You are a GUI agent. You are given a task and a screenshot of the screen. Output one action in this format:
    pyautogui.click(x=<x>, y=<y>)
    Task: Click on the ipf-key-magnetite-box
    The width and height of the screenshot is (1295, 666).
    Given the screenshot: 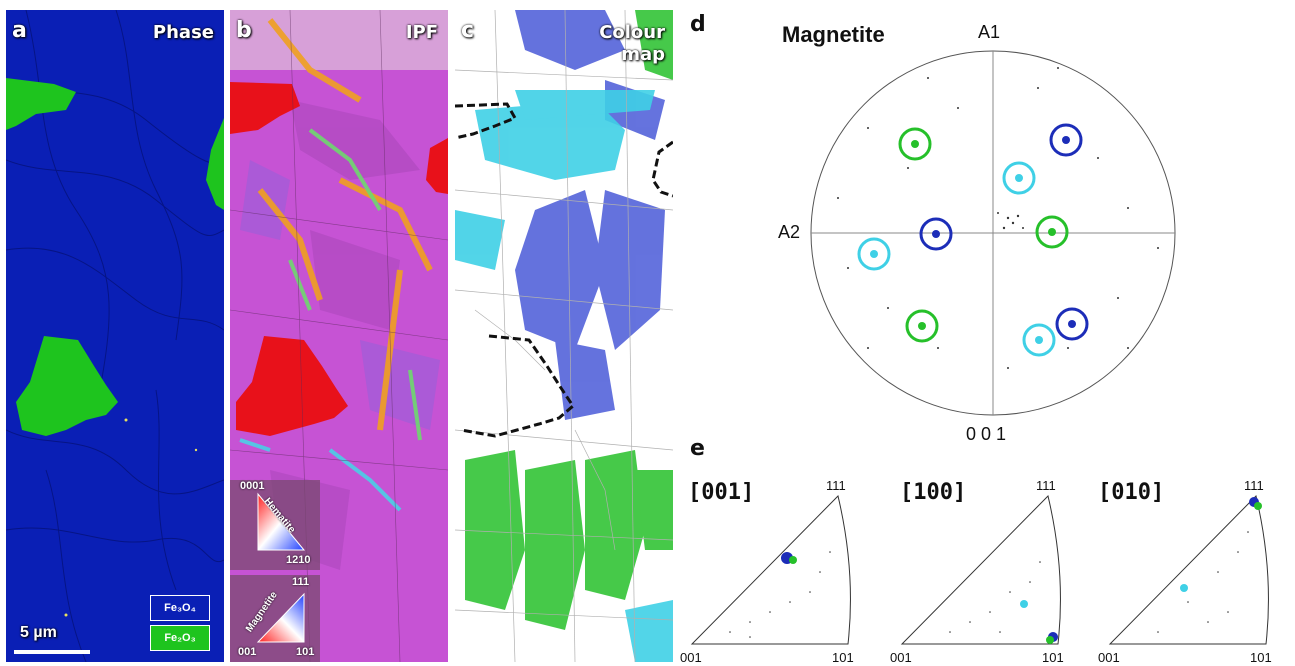 What is the action you would take?
    pyautogui.click(x=275, y=618)
    